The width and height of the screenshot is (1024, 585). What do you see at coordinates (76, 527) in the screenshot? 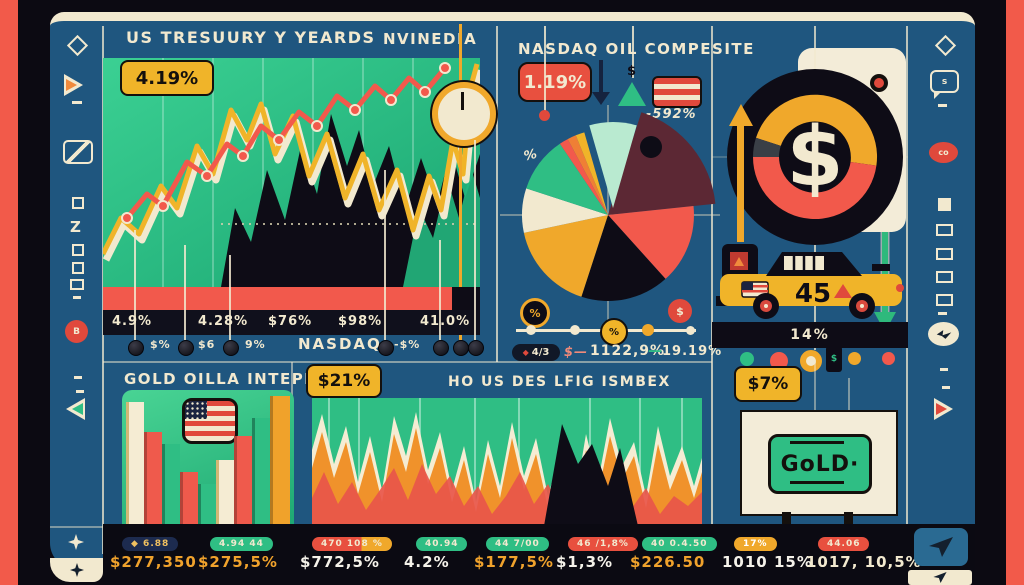
I see `left-bottom-divider` at bounding box center [76, 527].